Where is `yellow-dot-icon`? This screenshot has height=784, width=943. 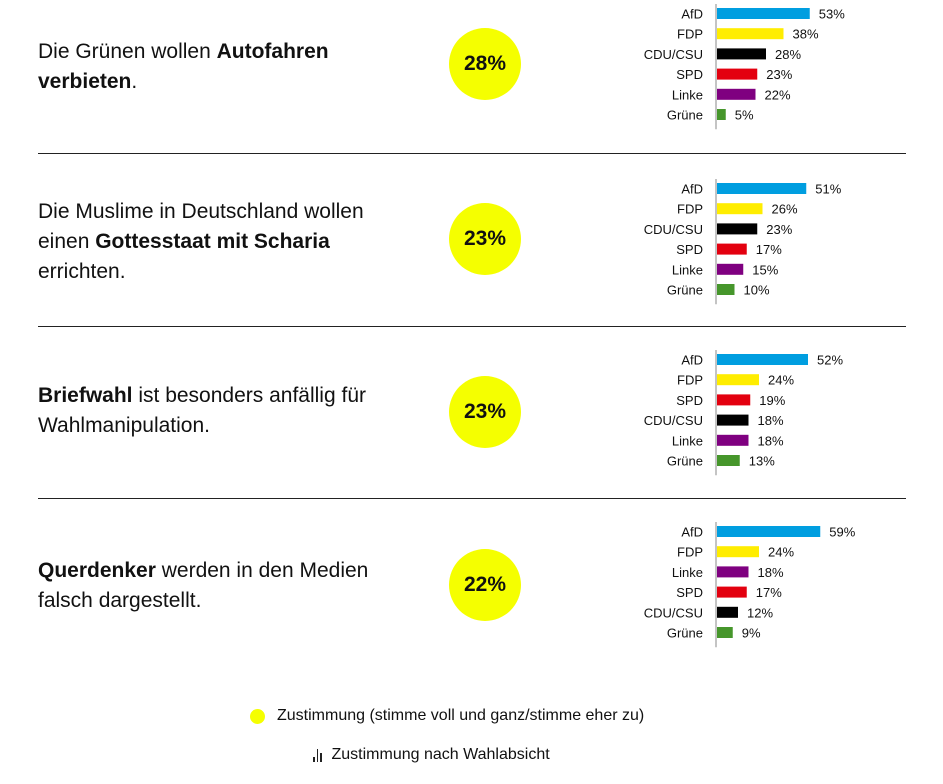
yellow-dot-icon is located at coordinates (257, 716).